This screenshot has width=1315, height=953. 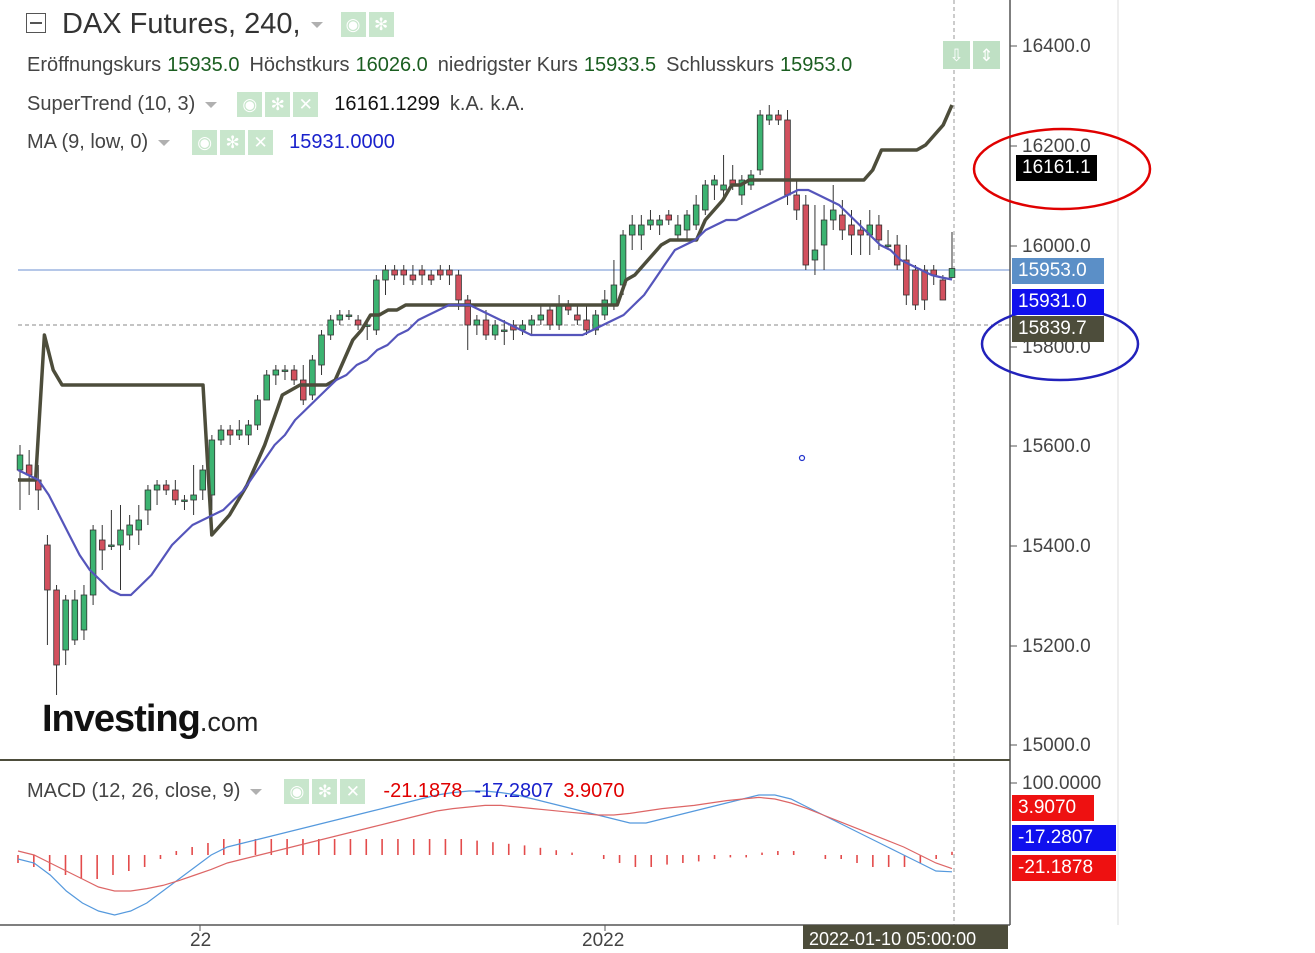 I want to click on price-axis-label: 15400.0, so click(x=1056, y=546).